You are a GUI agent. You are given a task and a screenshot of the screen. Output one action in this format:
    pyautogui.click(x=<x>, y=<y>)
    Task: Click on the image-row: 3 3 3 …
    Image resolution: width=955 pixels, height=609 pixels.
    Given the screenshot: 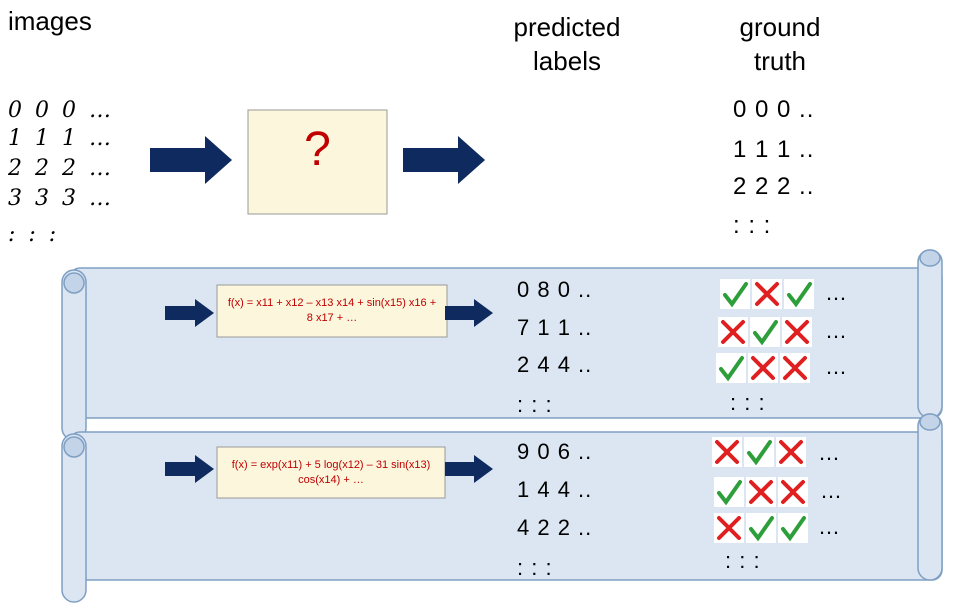 What is the action you would take?
    pyautogui.click(x=61, y=198)
    